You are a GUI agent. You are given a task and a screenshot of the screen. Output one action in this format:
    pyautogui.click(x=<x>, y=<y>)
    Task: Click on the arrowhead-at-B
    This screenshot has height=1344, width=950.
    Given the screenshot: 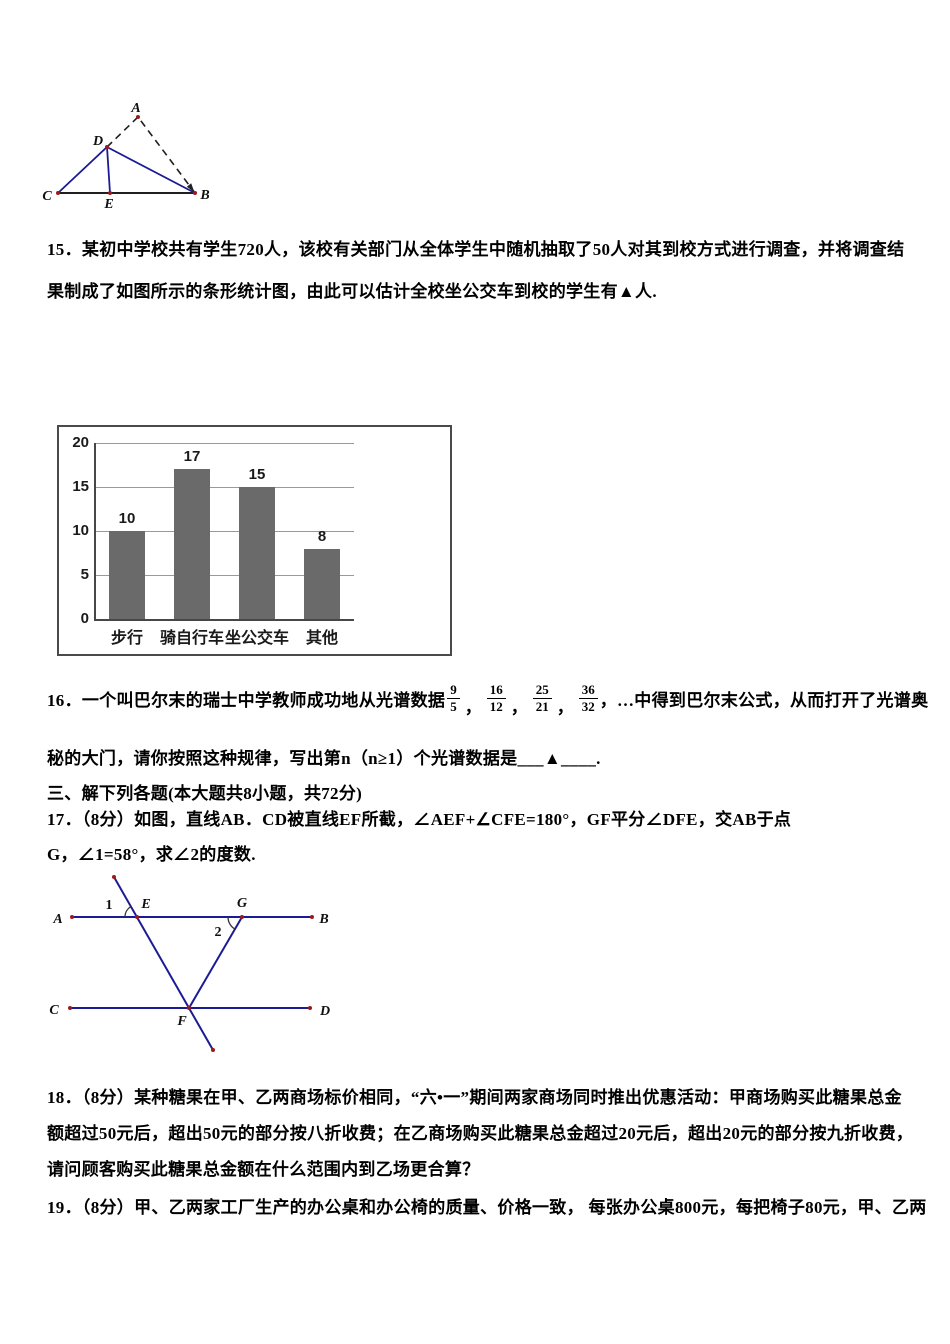 What is the action you would take?
    pyautogui.click(x=190, y=188)
    